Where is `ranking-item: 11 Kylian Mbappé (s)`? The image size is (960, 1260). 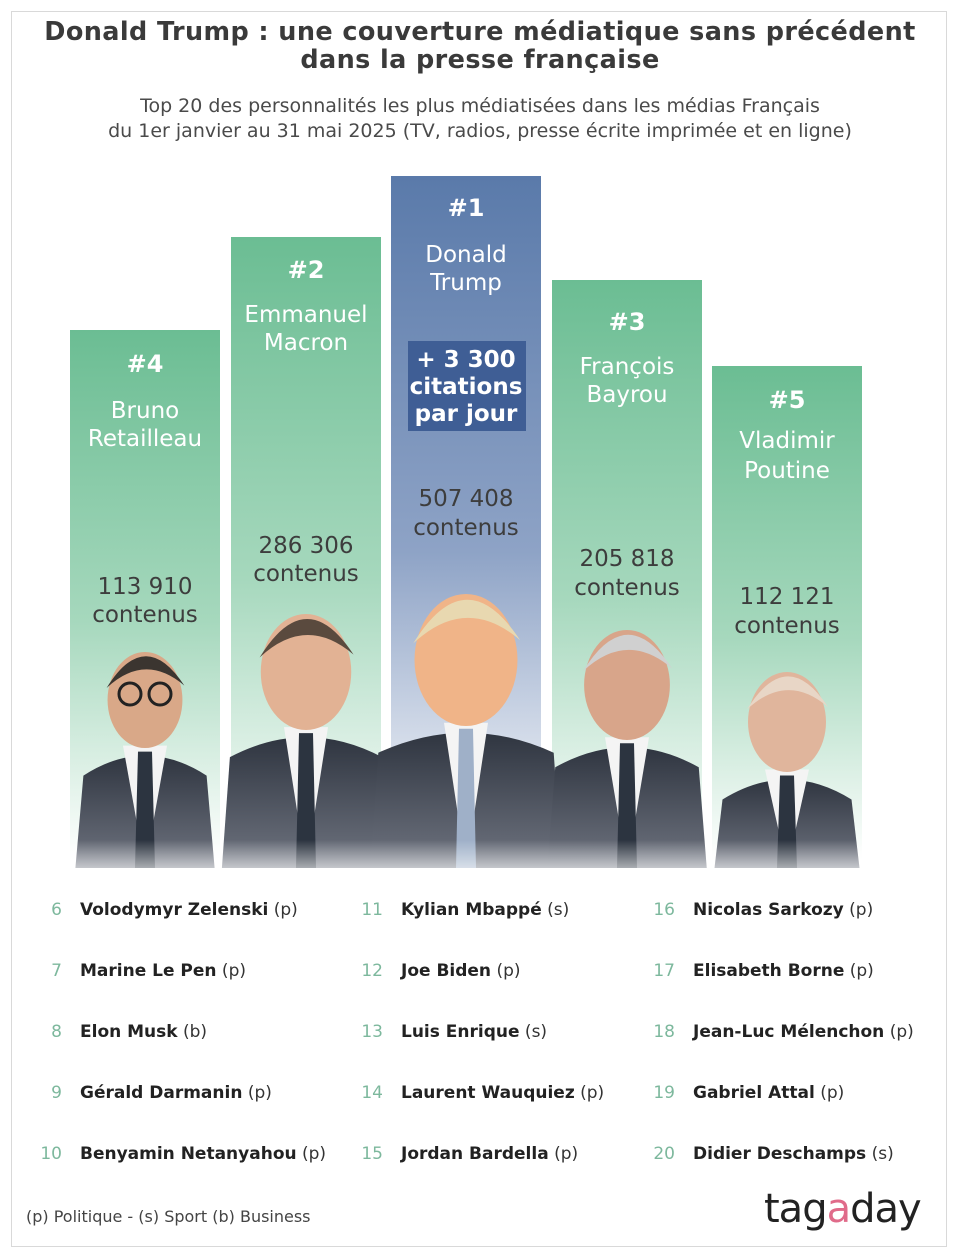 ranking-item: 11 Kylian Mbappé (s) is located at coordinates (465, 910).